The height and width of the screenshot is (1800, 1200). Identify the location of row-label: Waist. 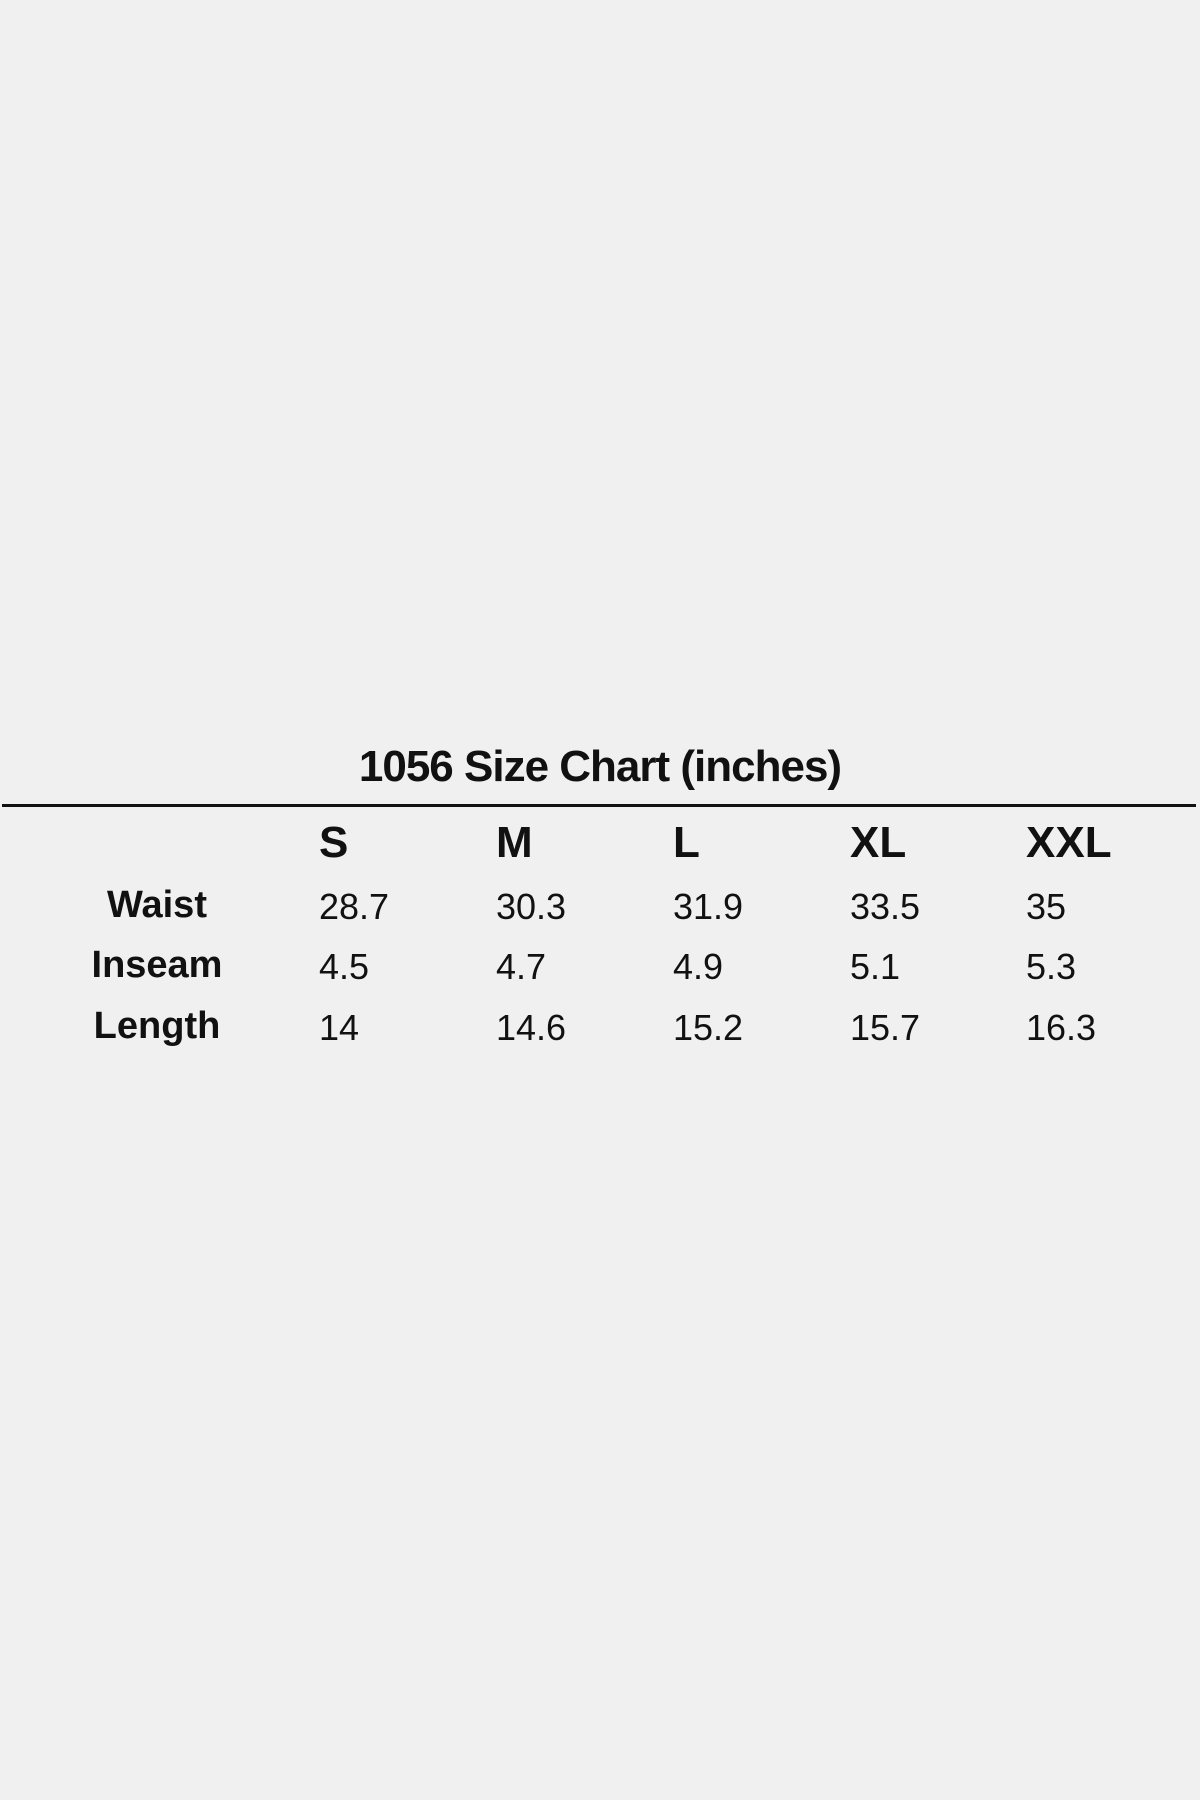
(157, 905).